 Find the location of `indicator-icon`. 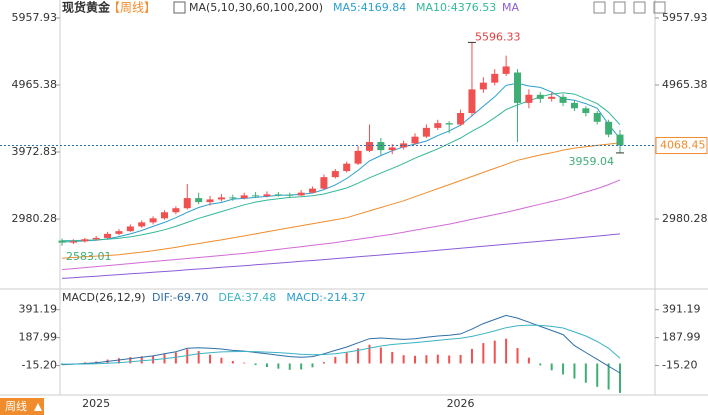

indicator-icon is located at coordinates (179, 7).